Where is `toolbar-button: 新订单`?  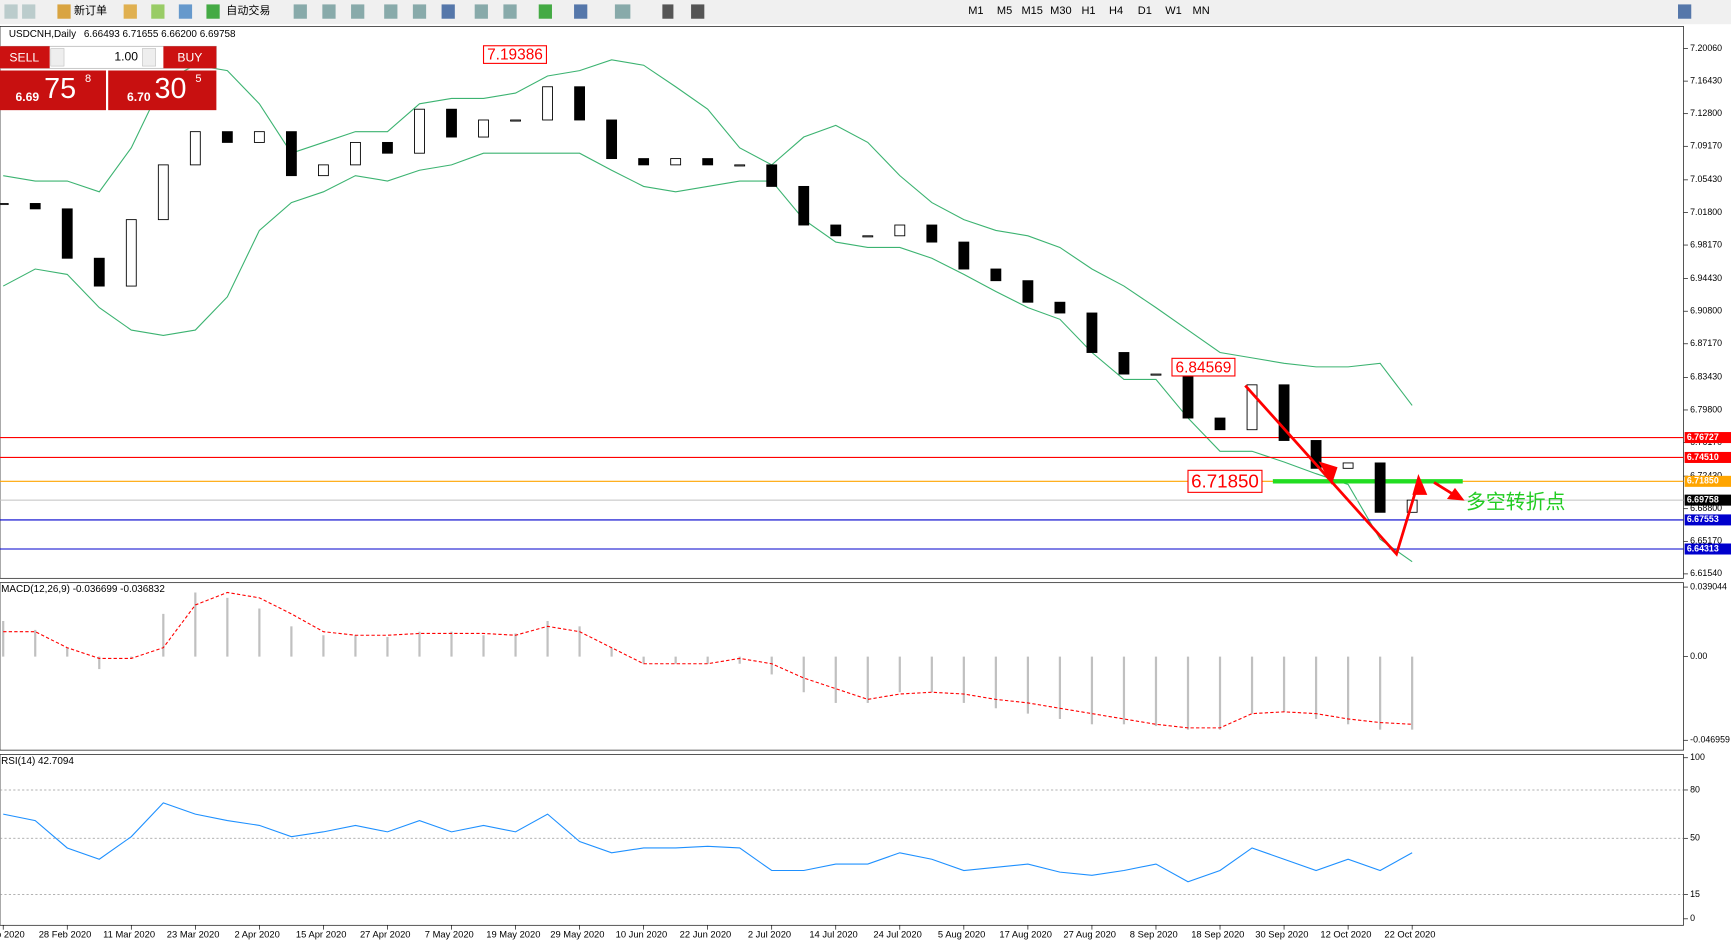
toolbar-button: 新订单 is located at coordinates (90, 10).